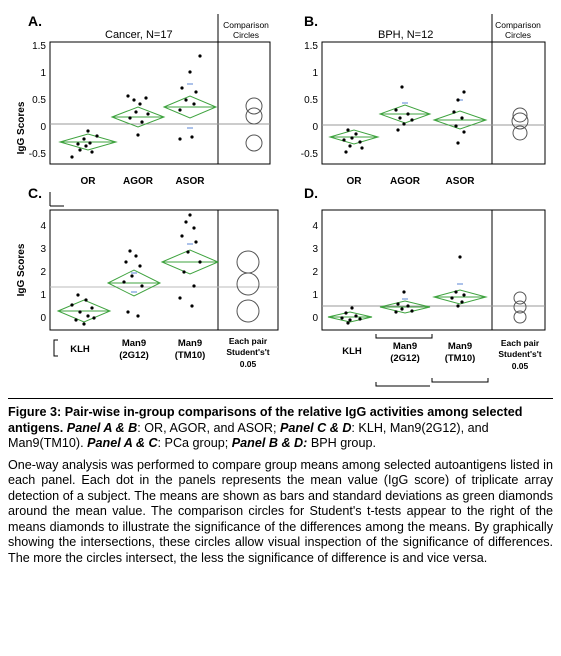 The height and width of the screenshot is (656, 561). I want to click on panel-ref: Panel A & B, so click(102, 427).